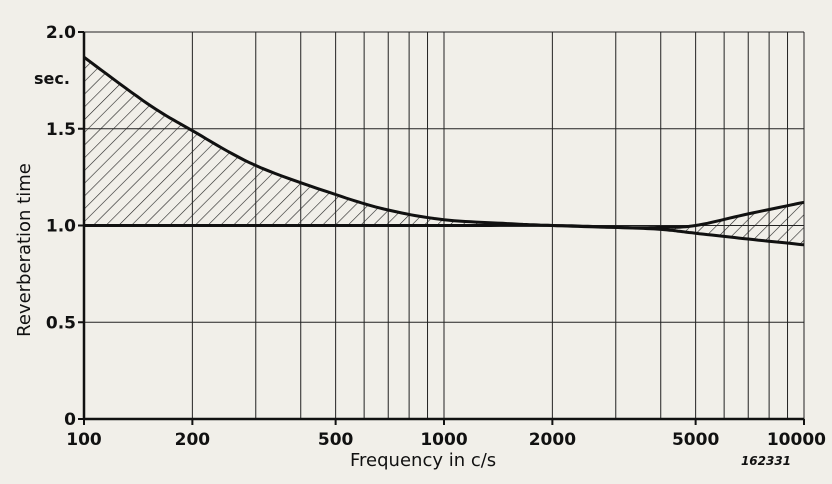  Describe the element at coordinates (61, 130) in the screenshot. I see `y-tick-label: 1.5` at that location.